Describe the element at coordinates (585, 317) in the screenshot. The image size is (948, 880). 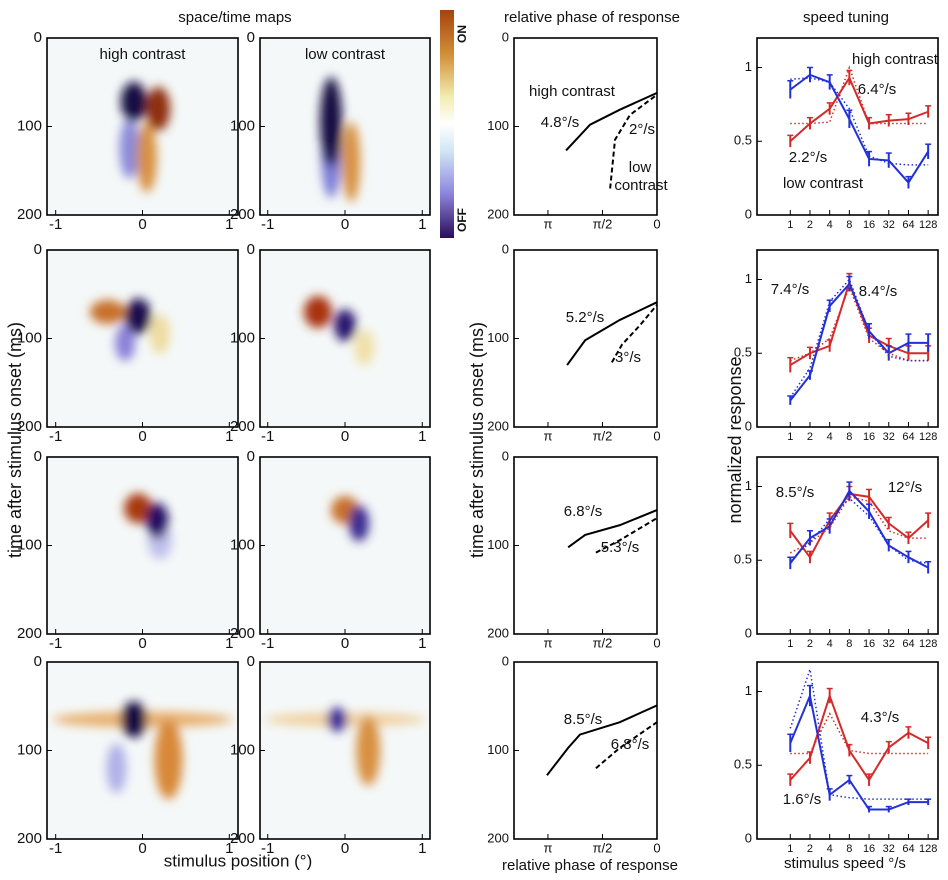
I see `annotation: 5.2°/s` at that location.